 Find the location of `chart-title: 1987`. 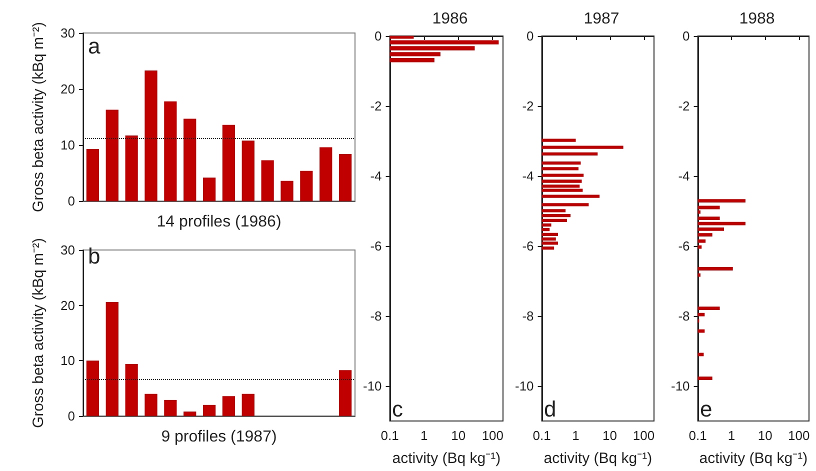

chart-title: 1987 is located at coordinates (602, 19).